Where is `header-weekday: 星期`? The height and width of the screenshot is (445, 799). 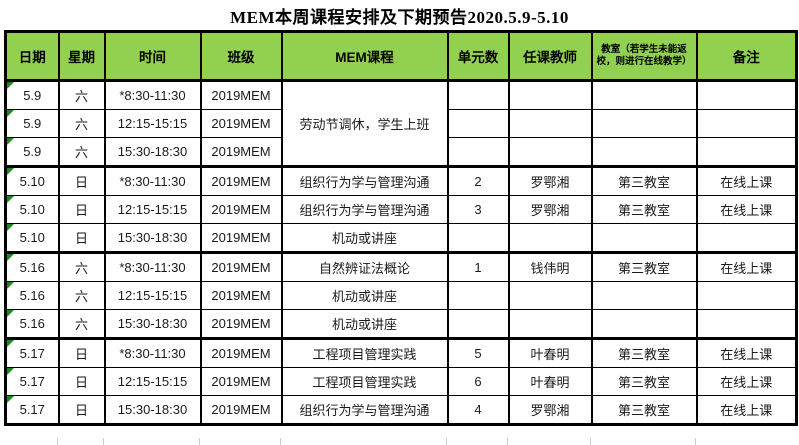
header-weekday: 星期 is located at coordinates (81, 56).